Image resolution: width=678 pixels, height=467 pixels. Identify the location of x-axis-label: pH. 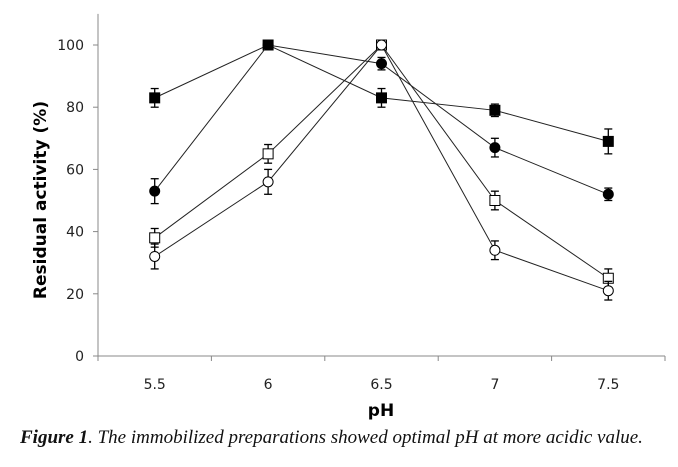
(381, 410).